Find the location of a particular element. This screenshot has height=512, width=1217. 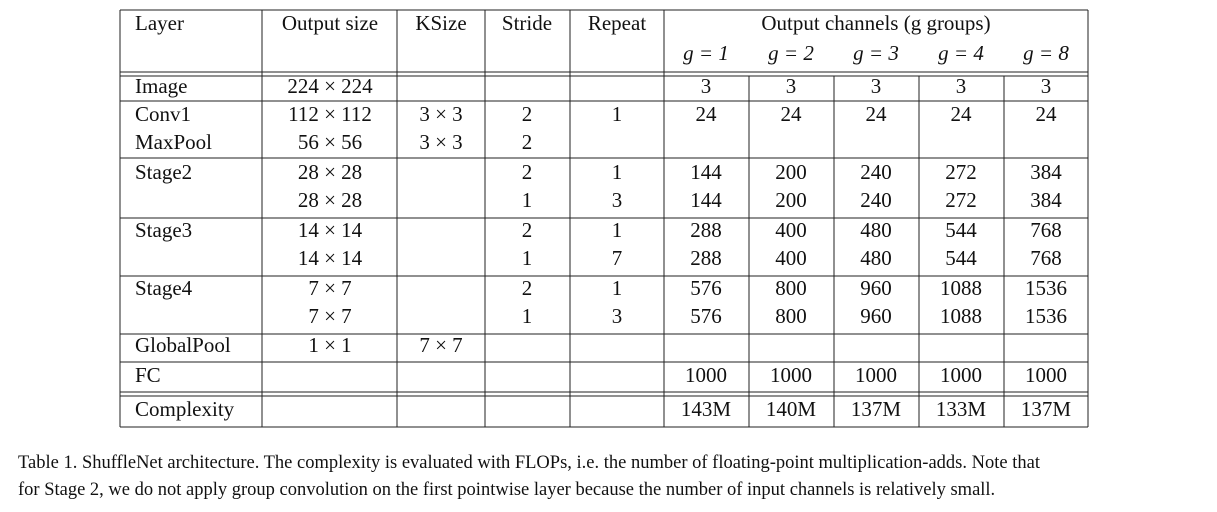

cell: MaxPool is located at coordinates (173, 142).